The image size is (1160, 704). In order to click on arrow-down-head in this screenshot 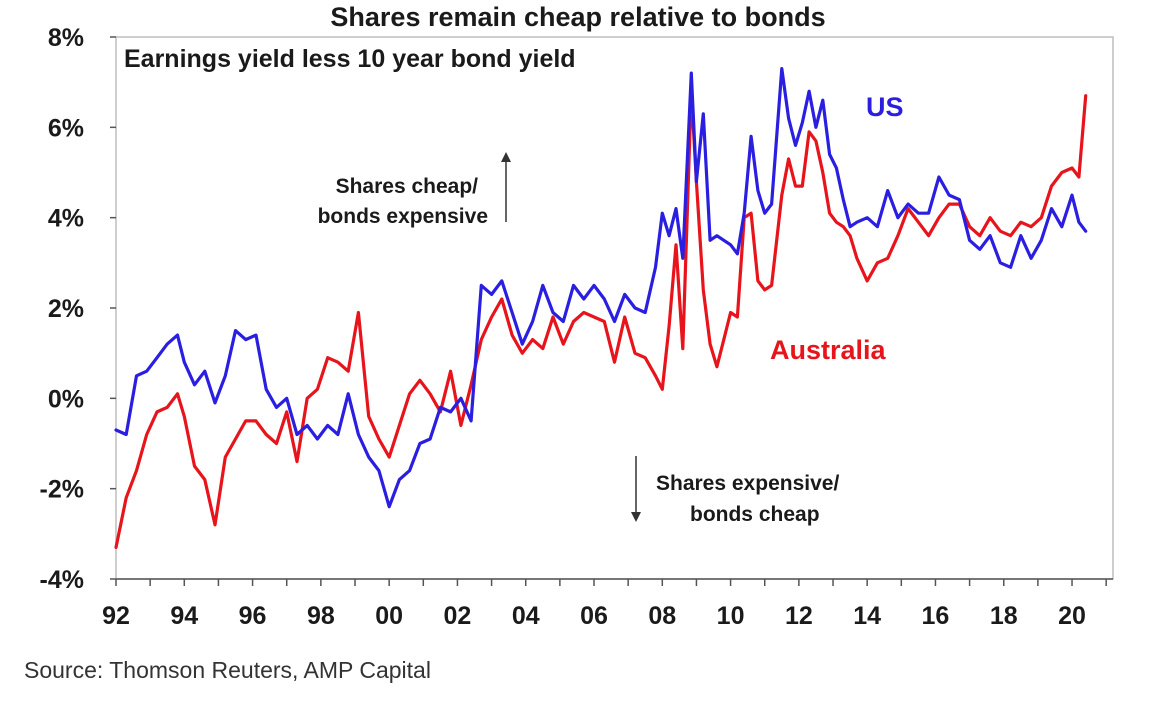, I will do `click(636, 517)`.